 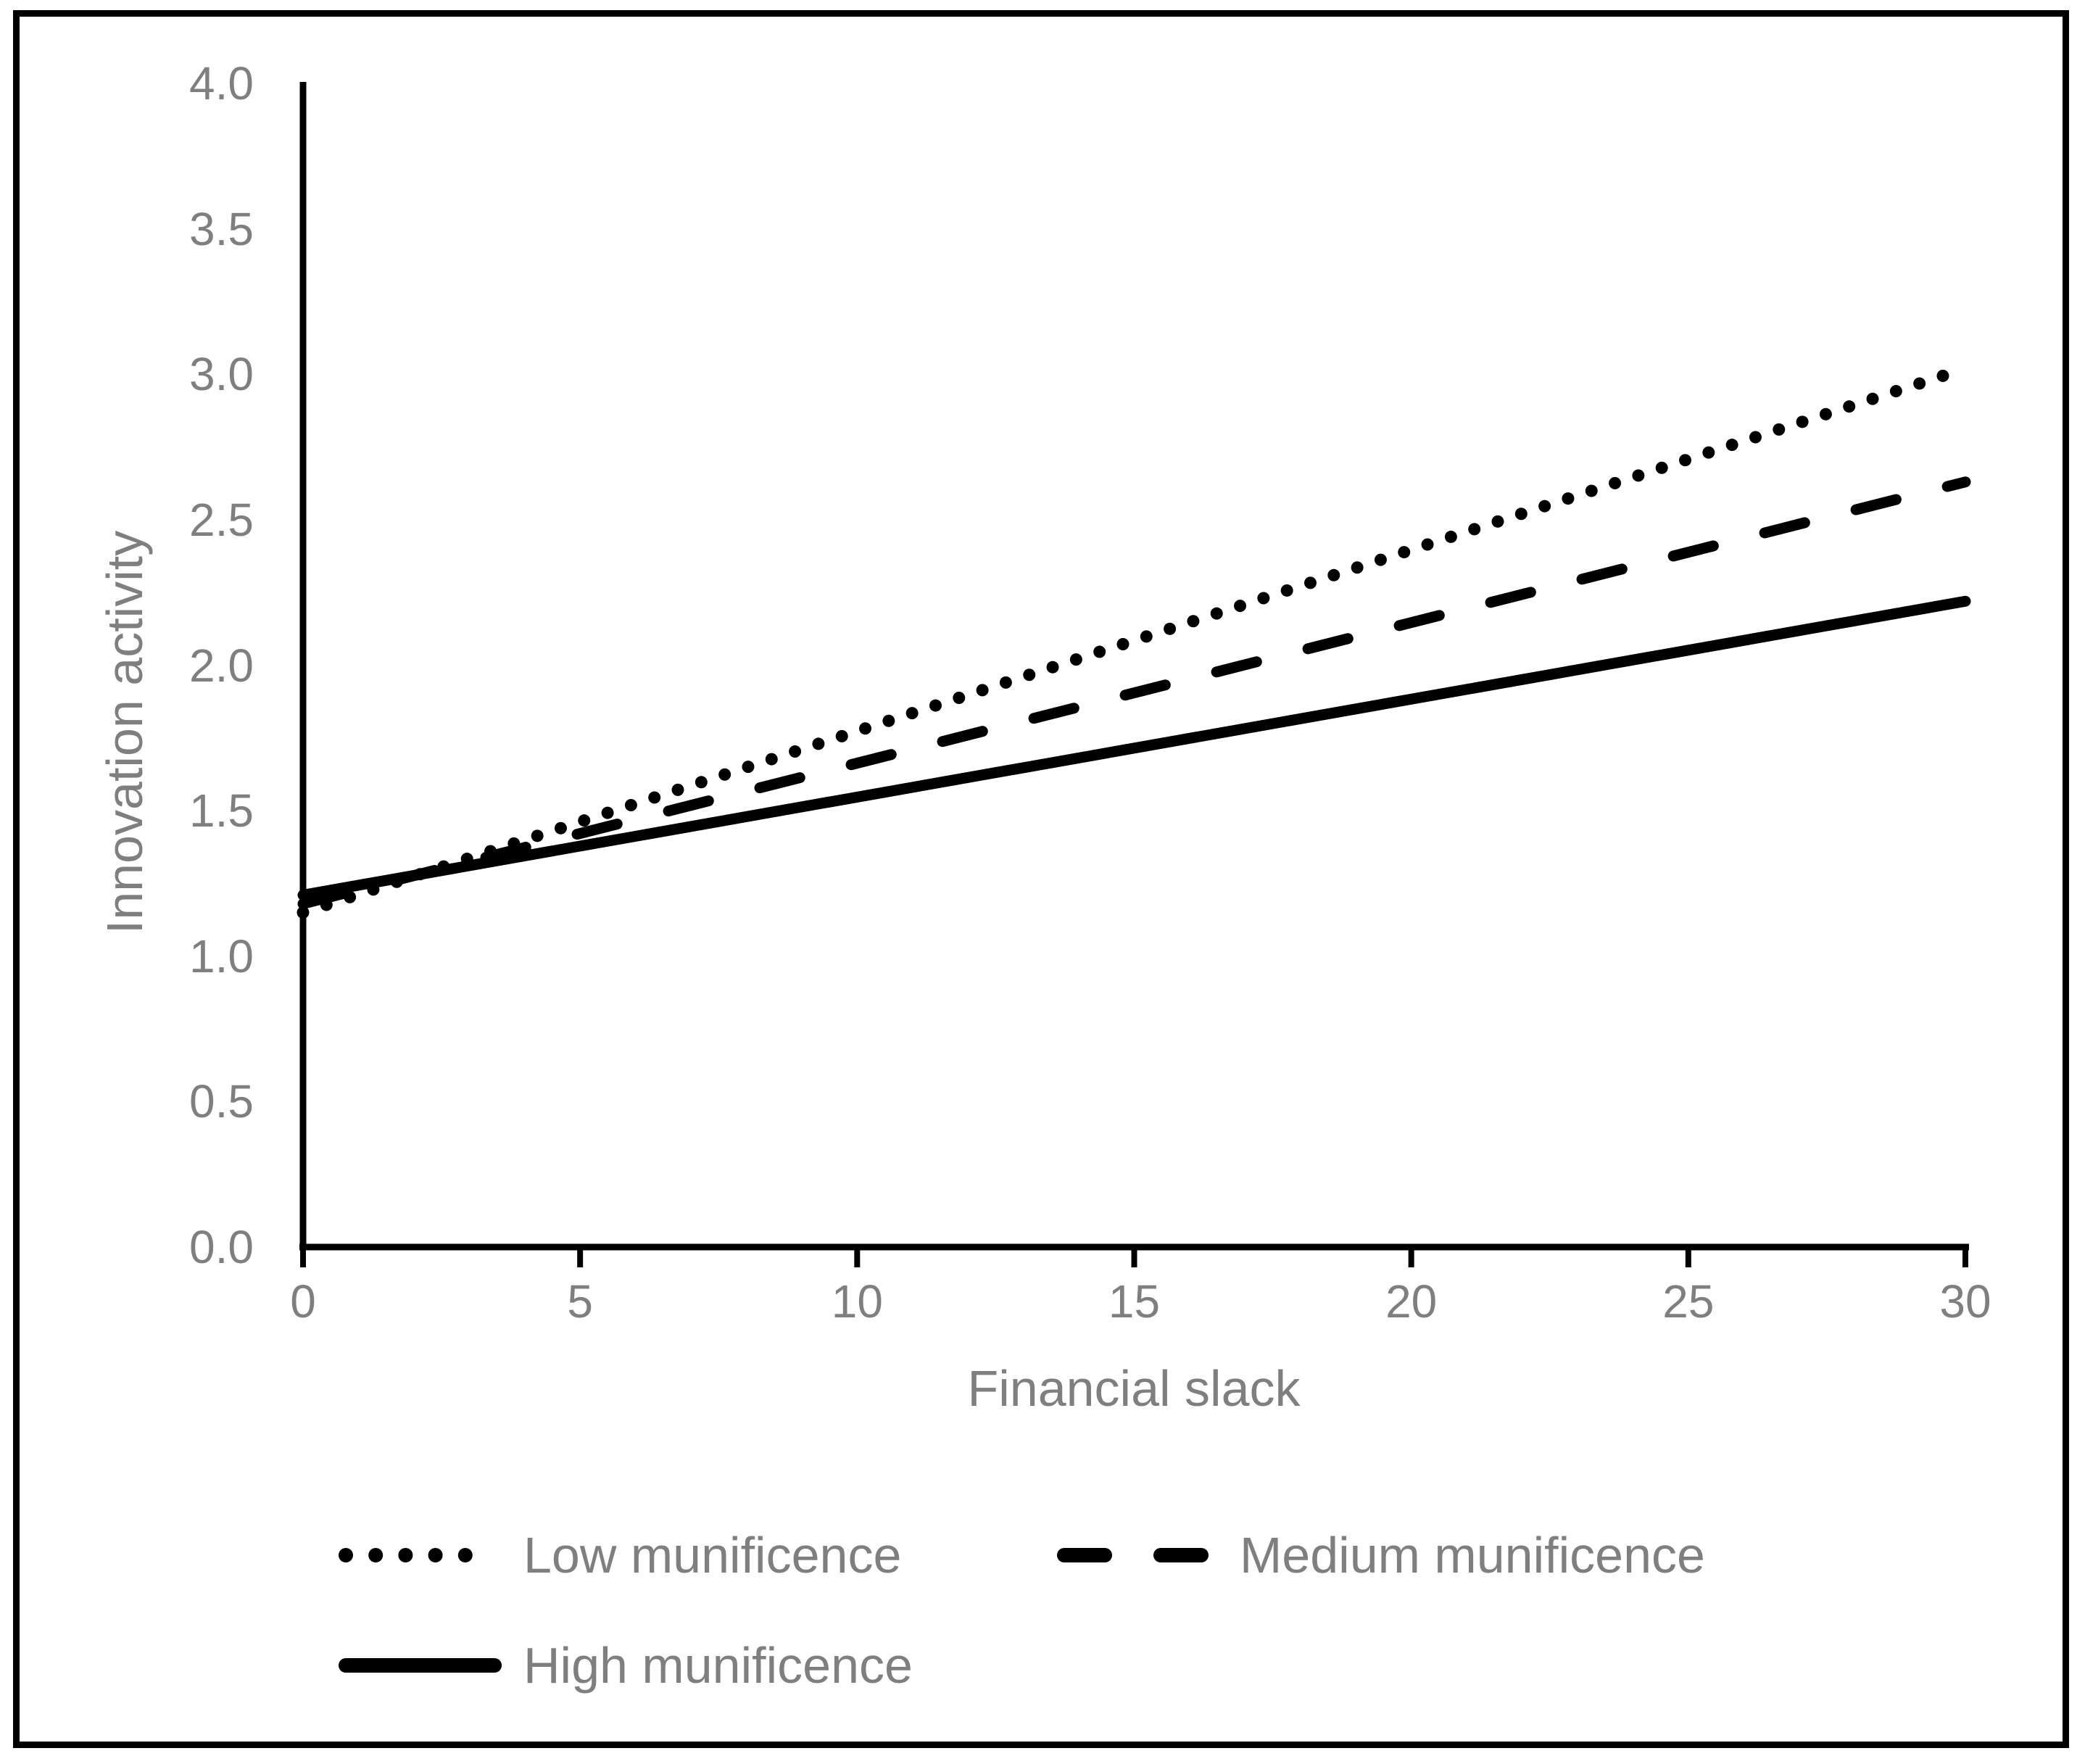 What do you see at coordinates (1134, 1388) in the screenshot?
I see `x-axis-title: Financial slack` at bounding box center [1134, 1388].